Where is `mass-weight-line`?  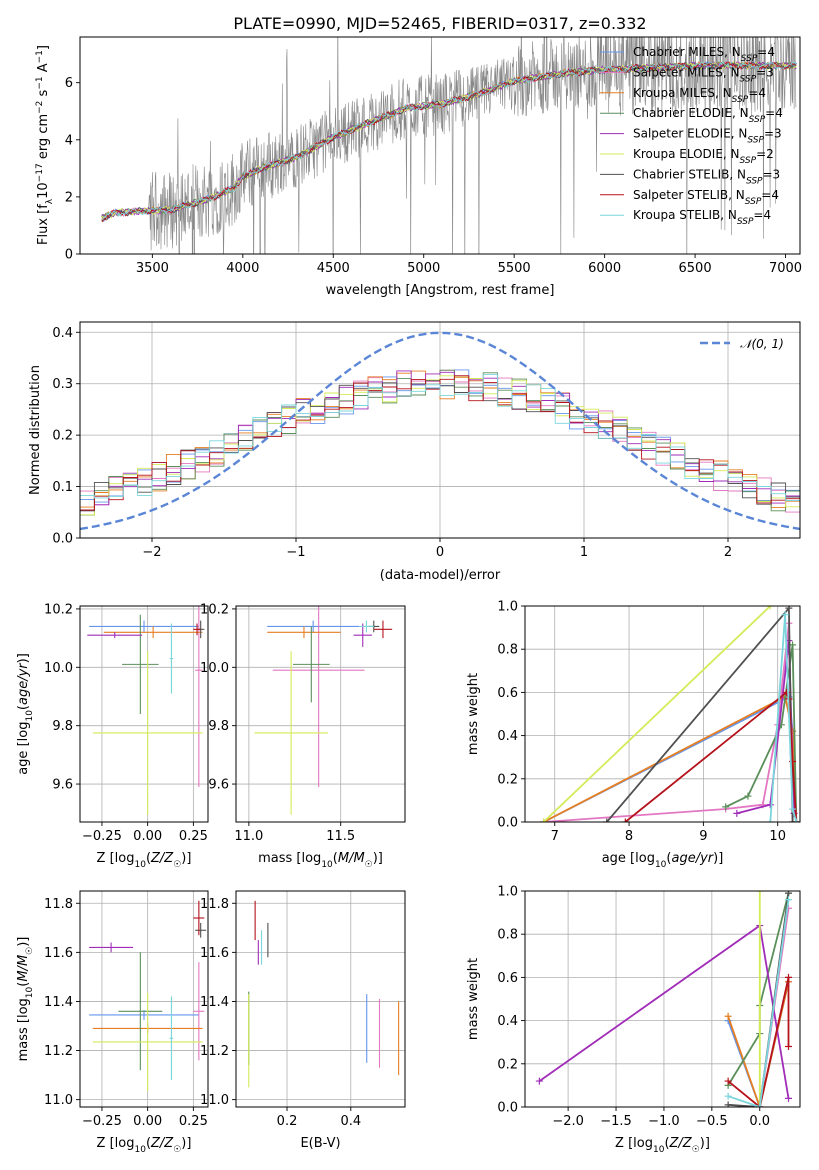 mass-weight-line is located at coordinates (758, 989).